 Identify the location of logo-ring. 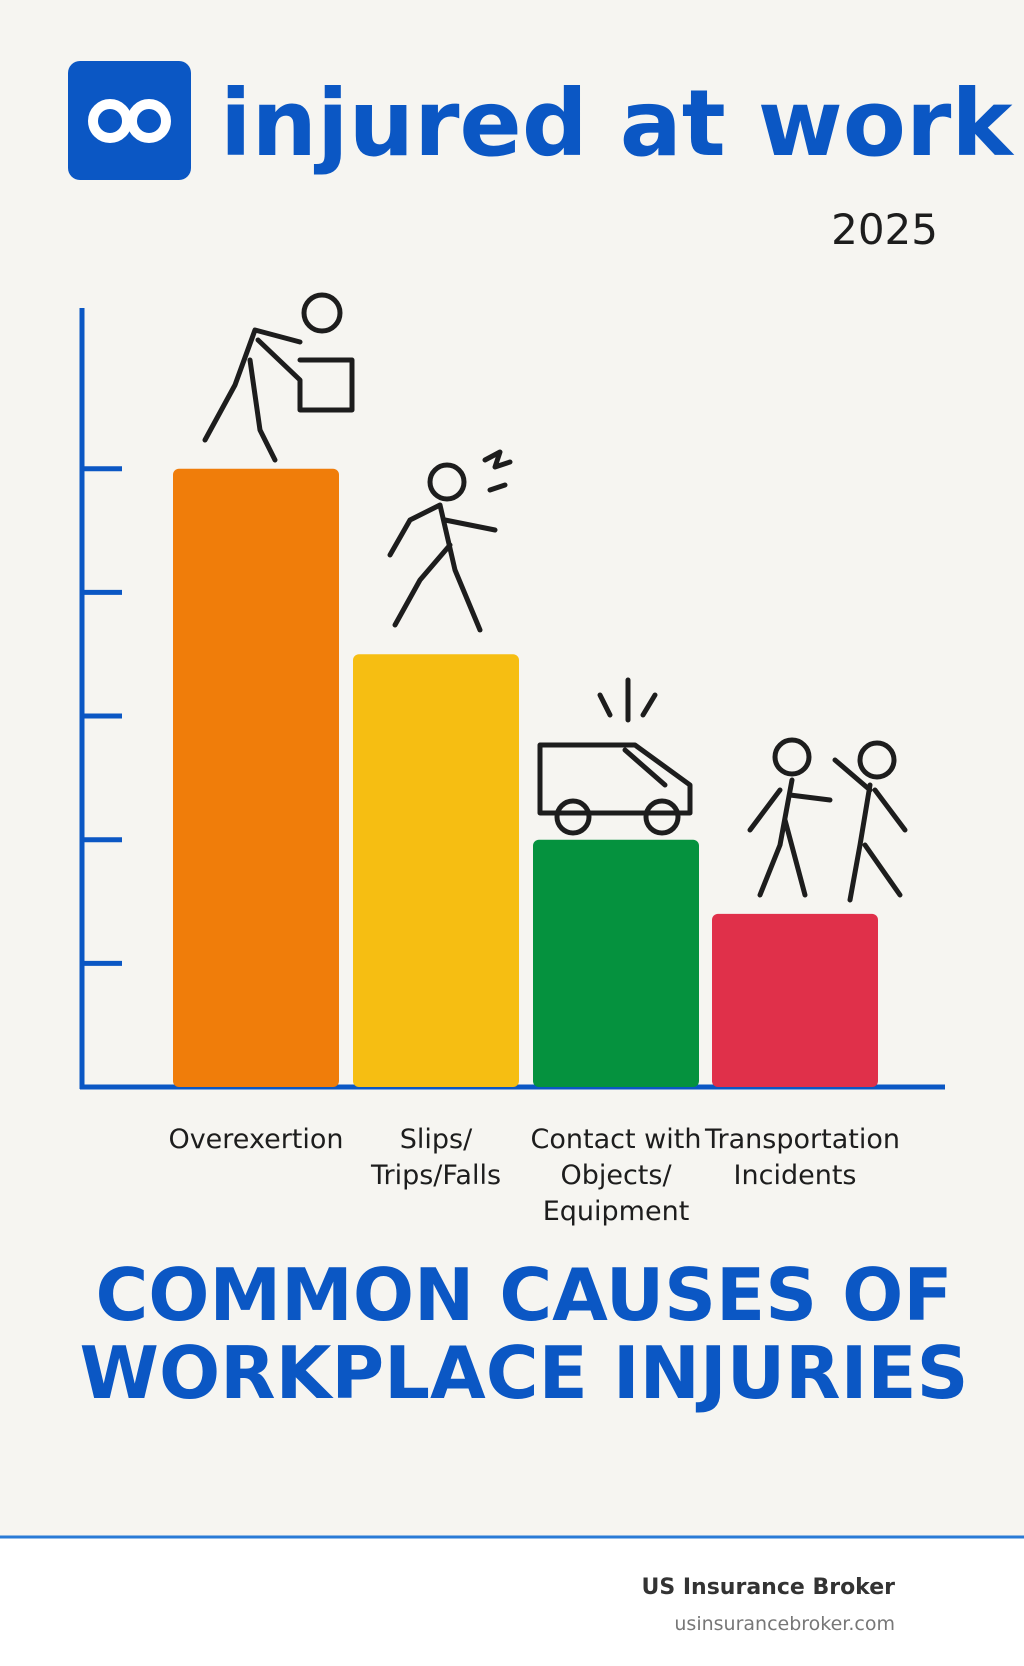
(149, 121).